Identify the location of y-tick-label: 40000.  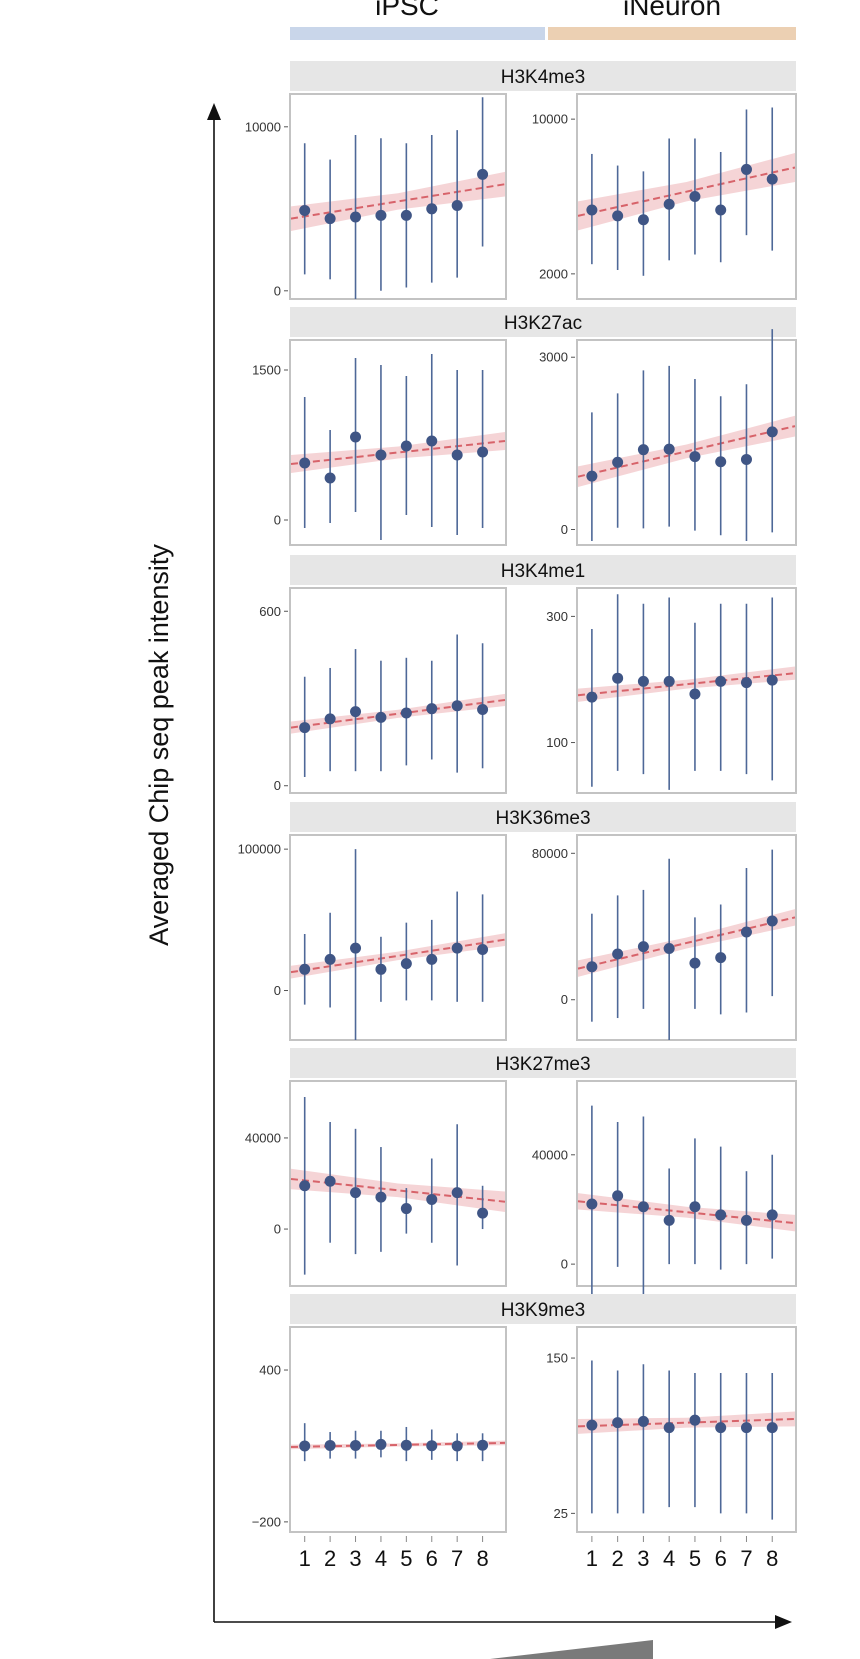
(550, 1154).